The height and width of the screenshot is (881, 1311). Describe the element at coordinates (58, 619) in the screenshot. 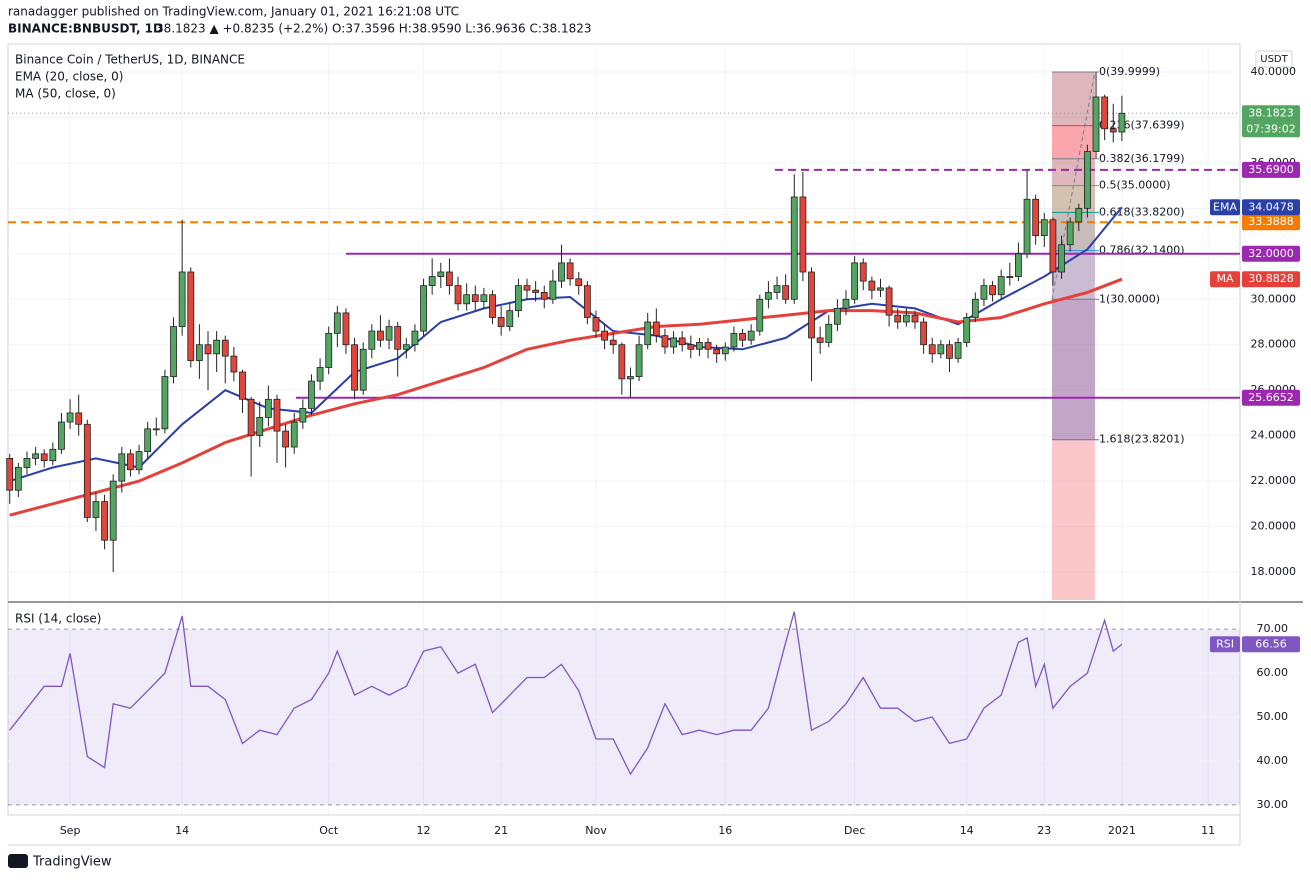

I see `rsi-title: RSI (14, close)` at that location.